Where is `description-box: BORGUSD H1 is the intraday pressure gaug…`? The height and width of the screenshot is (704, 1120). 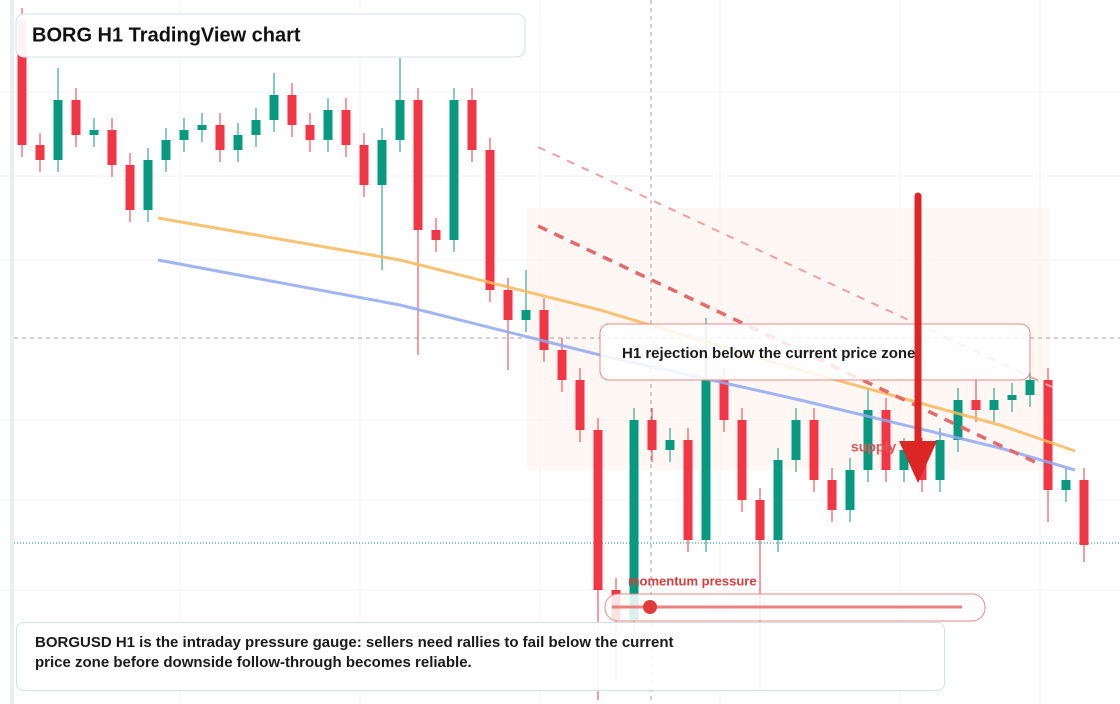 description-box: BORGUSD H1 is the intraday pressure gaug… is located at coordinates (480, 656).